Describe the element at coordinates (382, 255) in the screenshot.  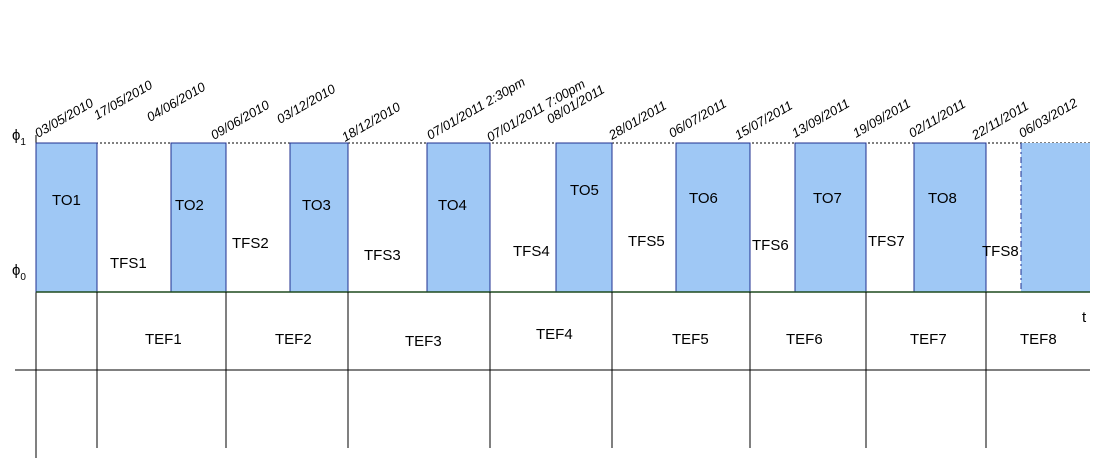
I see `off-label: TFS3` at that location.